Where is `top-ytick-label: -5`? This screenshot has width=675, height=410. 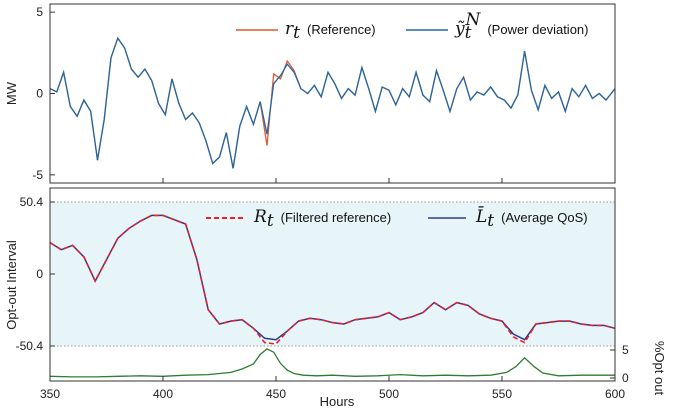
top-ytick-label: -5 is located at coordinates (37, 175).